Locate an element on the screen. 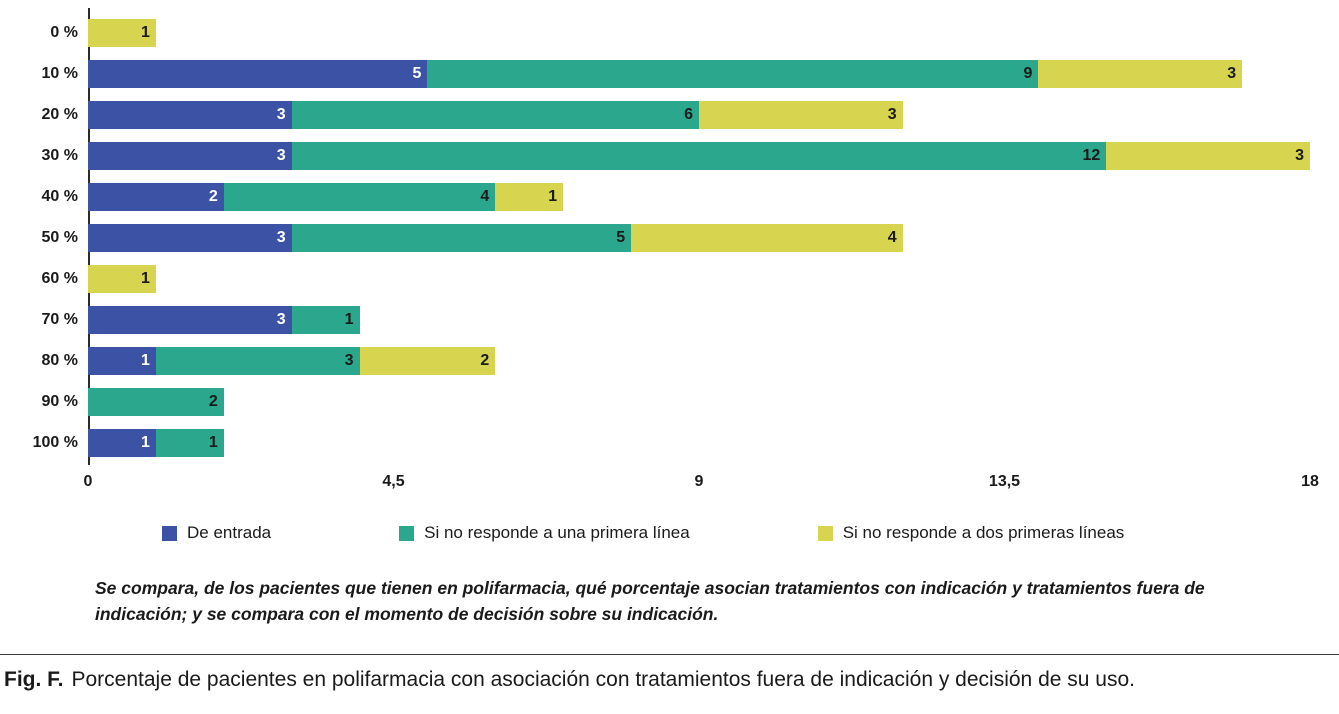 The image size is (1339, 714). bar-track: 2 is located at coordinates (699, 401).